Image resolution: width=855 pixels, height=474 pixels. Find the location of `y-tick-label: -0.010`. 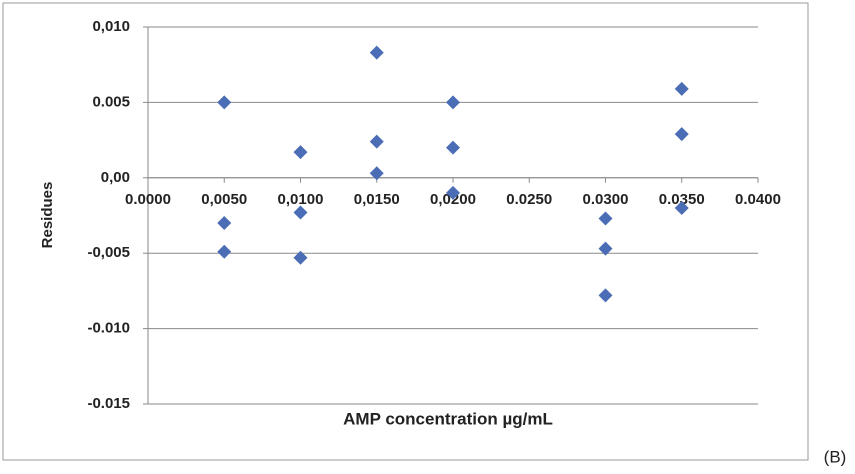

y-tick-label: -0.010 is located at coordinates (108, 328).